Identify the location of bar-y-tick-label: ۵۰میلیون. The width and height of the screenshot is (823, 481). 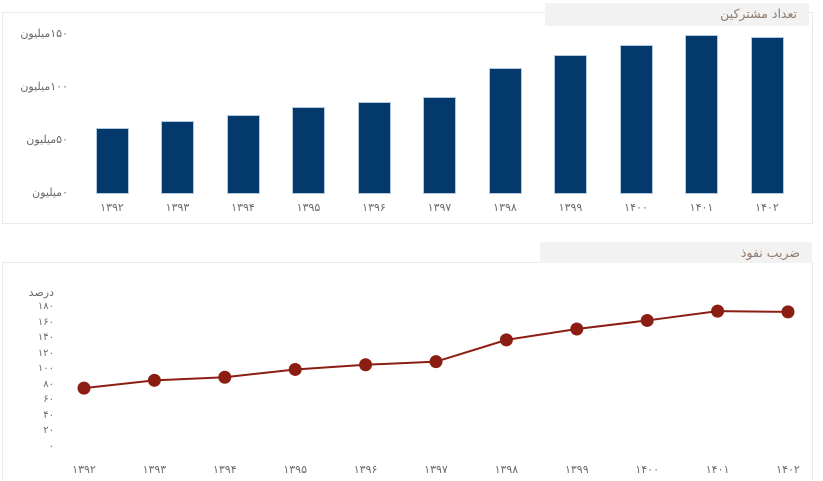
(47, 140).